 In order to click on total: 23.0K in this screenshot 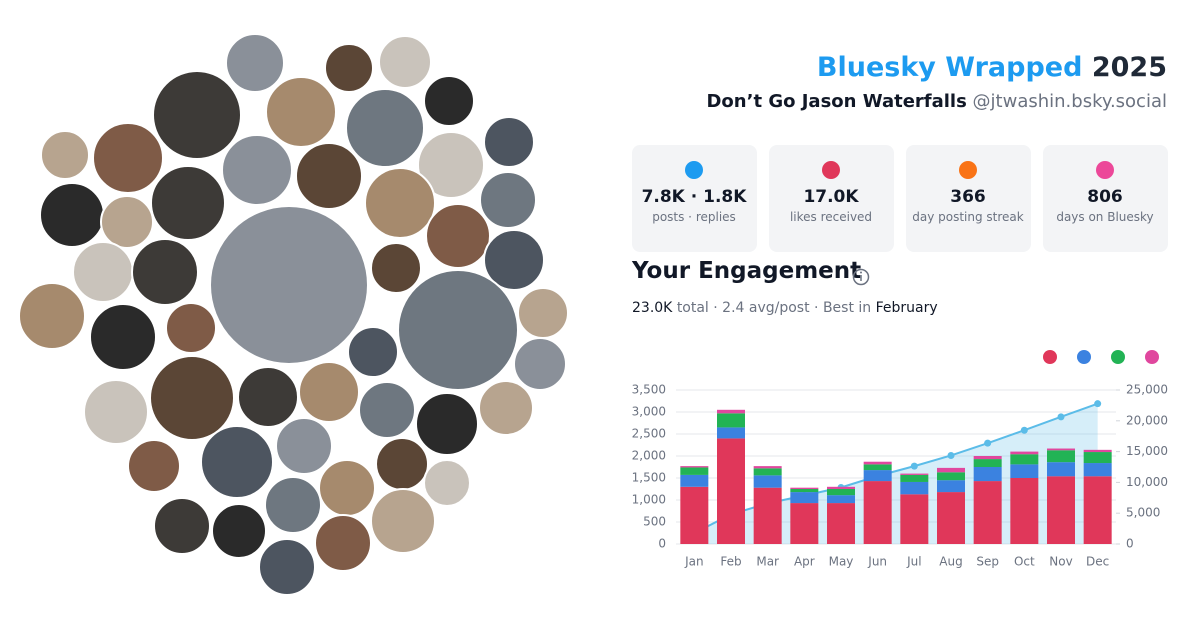, I will do `click(652, 308)`.